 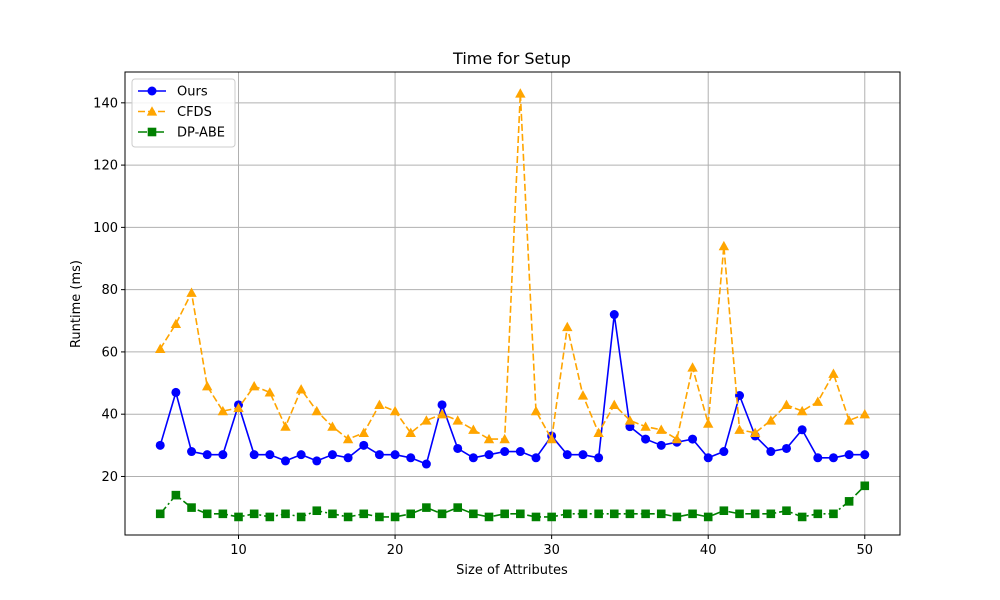 What do you see at coordinates (192, 92) in the screenshot?
I see `legend-label-ours: Ours` at bounding box center [192, 92].